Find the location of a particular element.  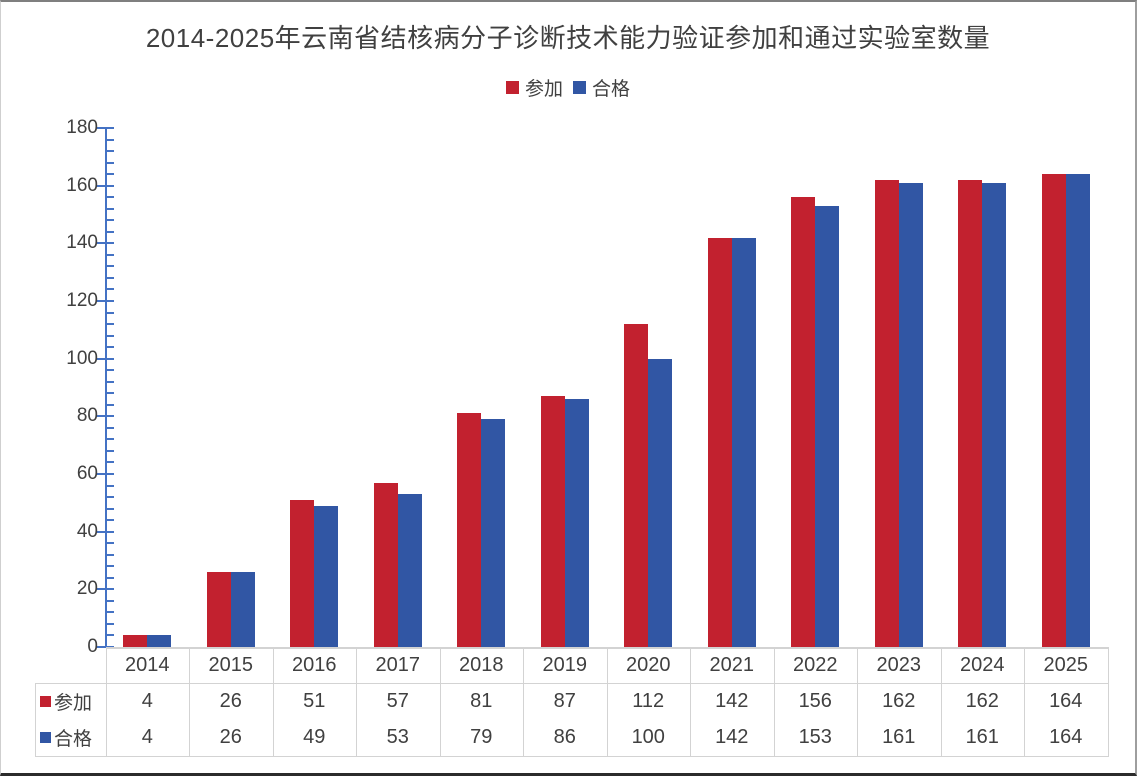

x-axis-label: 2018 is located at coordinates (481, 665).